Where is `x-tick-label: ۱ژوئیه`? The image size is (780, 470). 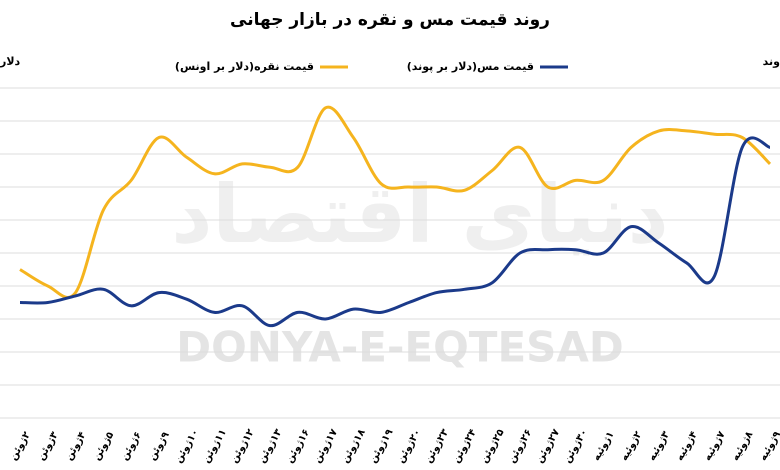
x-tick-label: ۱ژوئیه is located at coordinates (604, 446).